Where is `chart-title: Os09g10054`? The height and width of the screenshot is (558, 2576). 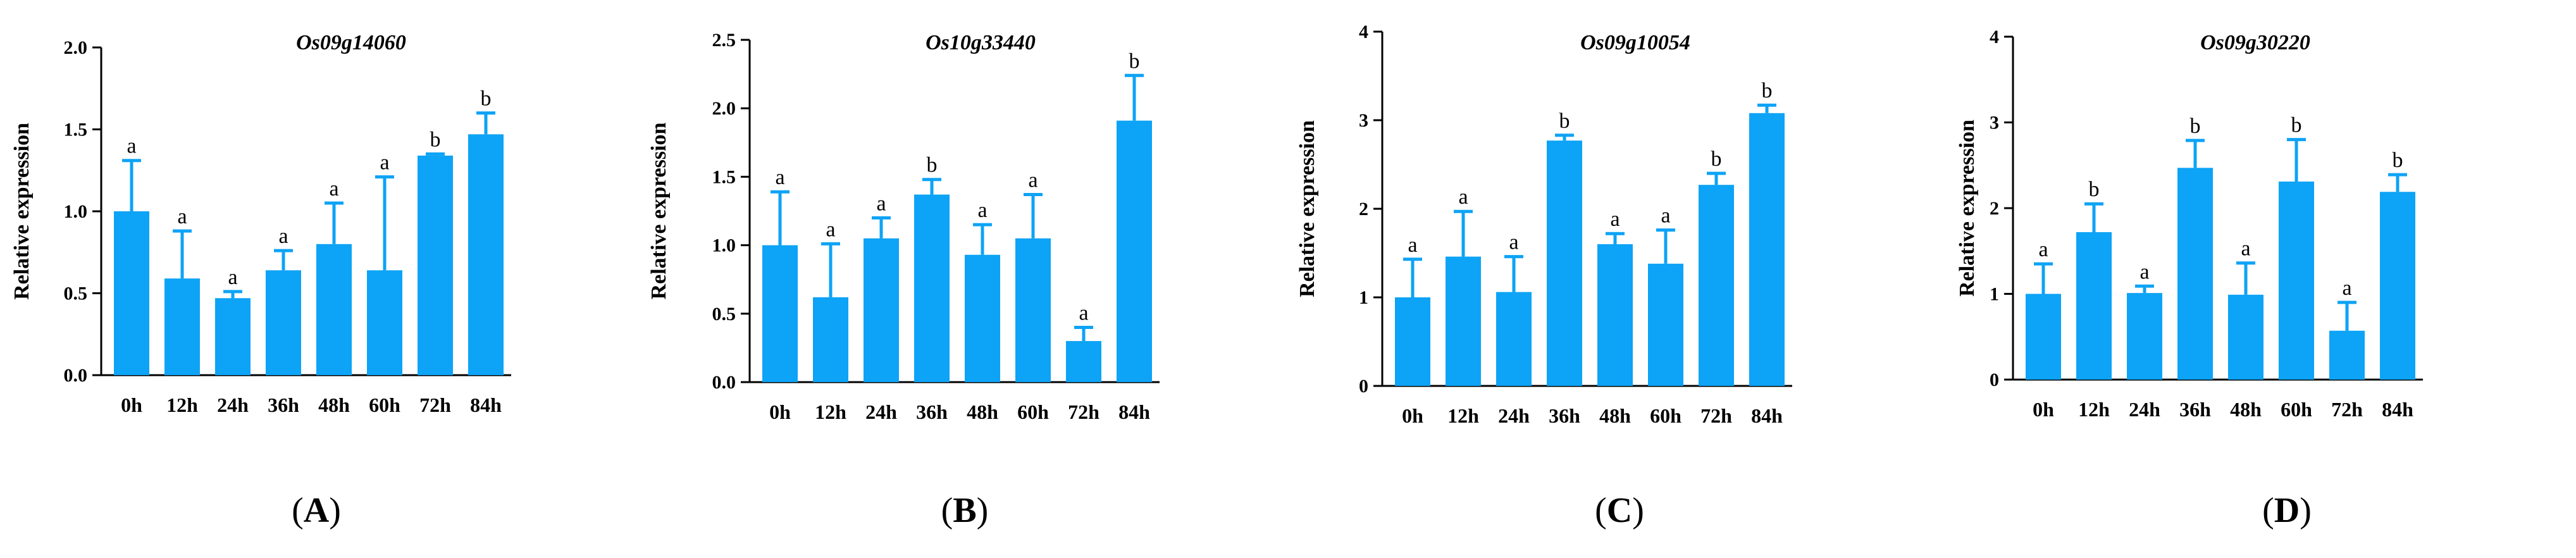
chart-title: Os09g10054 is located at coordinates (1635, 42).